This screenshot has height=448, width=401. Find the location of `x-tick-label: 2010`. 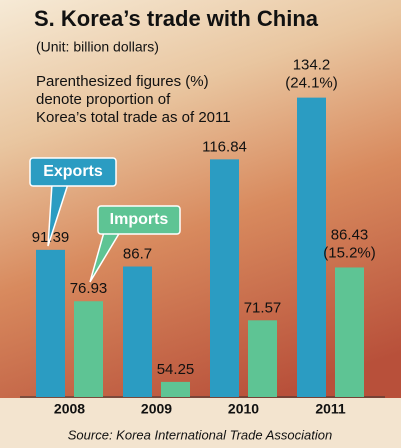

x-tick-label: 2010 is located at coordinates (243, 409).